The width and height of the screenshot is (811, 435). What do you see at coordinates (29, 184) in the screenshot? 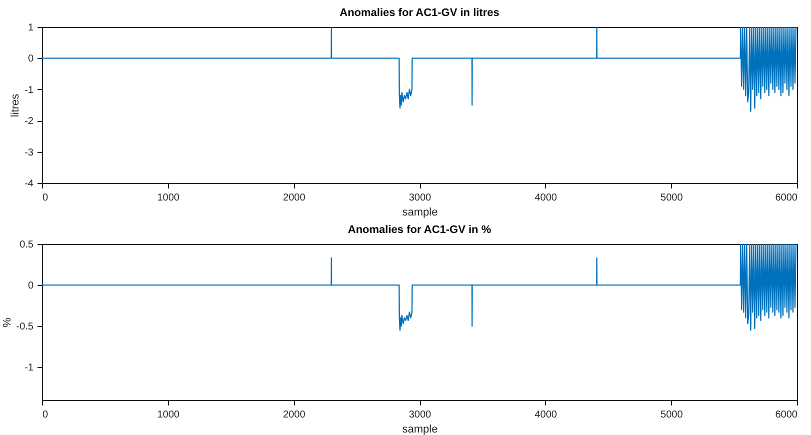
I see `y-tick-label: -4` at bounding box center [29, 184].